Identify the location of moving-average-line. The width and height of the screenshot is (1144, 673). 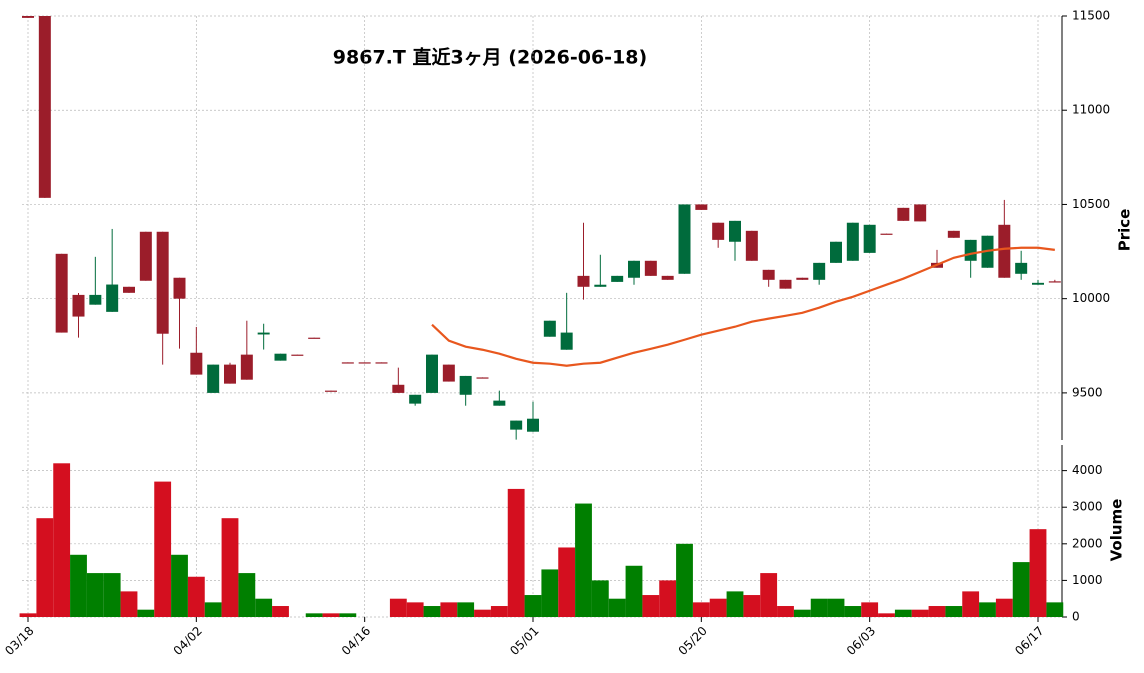
(743, 306).